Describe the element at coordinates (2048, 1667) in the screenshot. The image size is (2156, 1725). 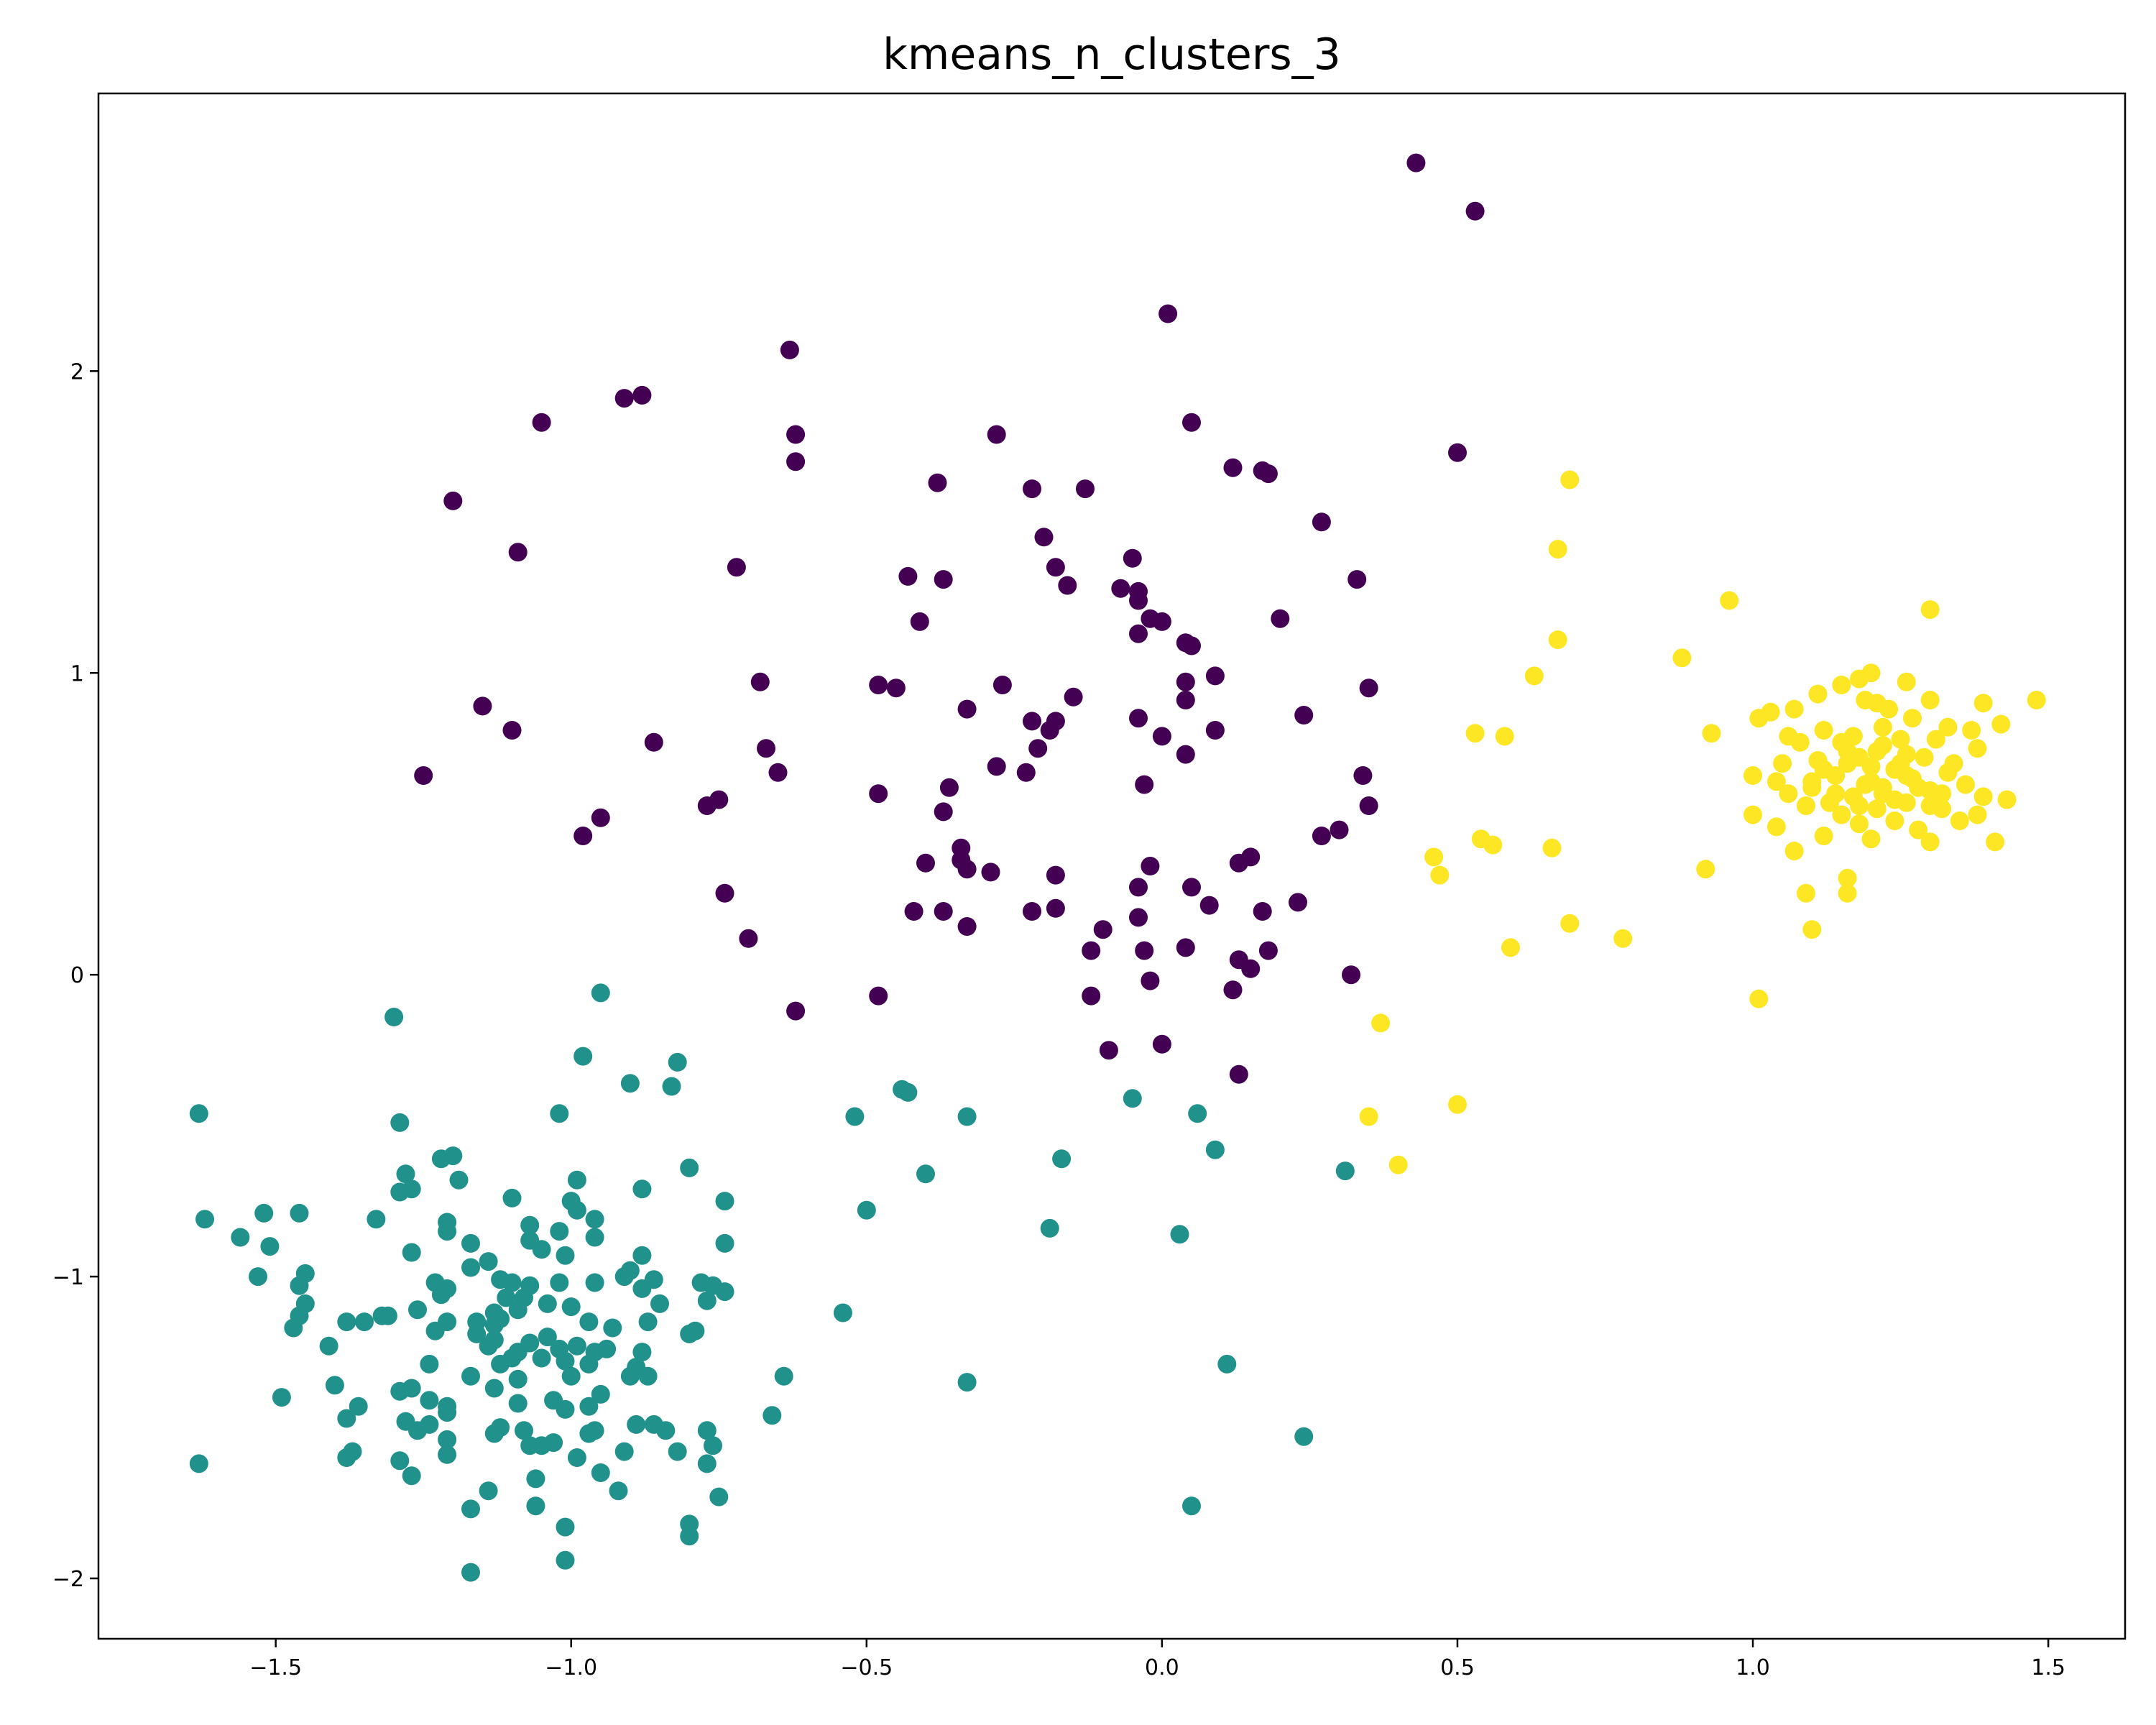
I see `x-tick-label: 1.5` at that location.